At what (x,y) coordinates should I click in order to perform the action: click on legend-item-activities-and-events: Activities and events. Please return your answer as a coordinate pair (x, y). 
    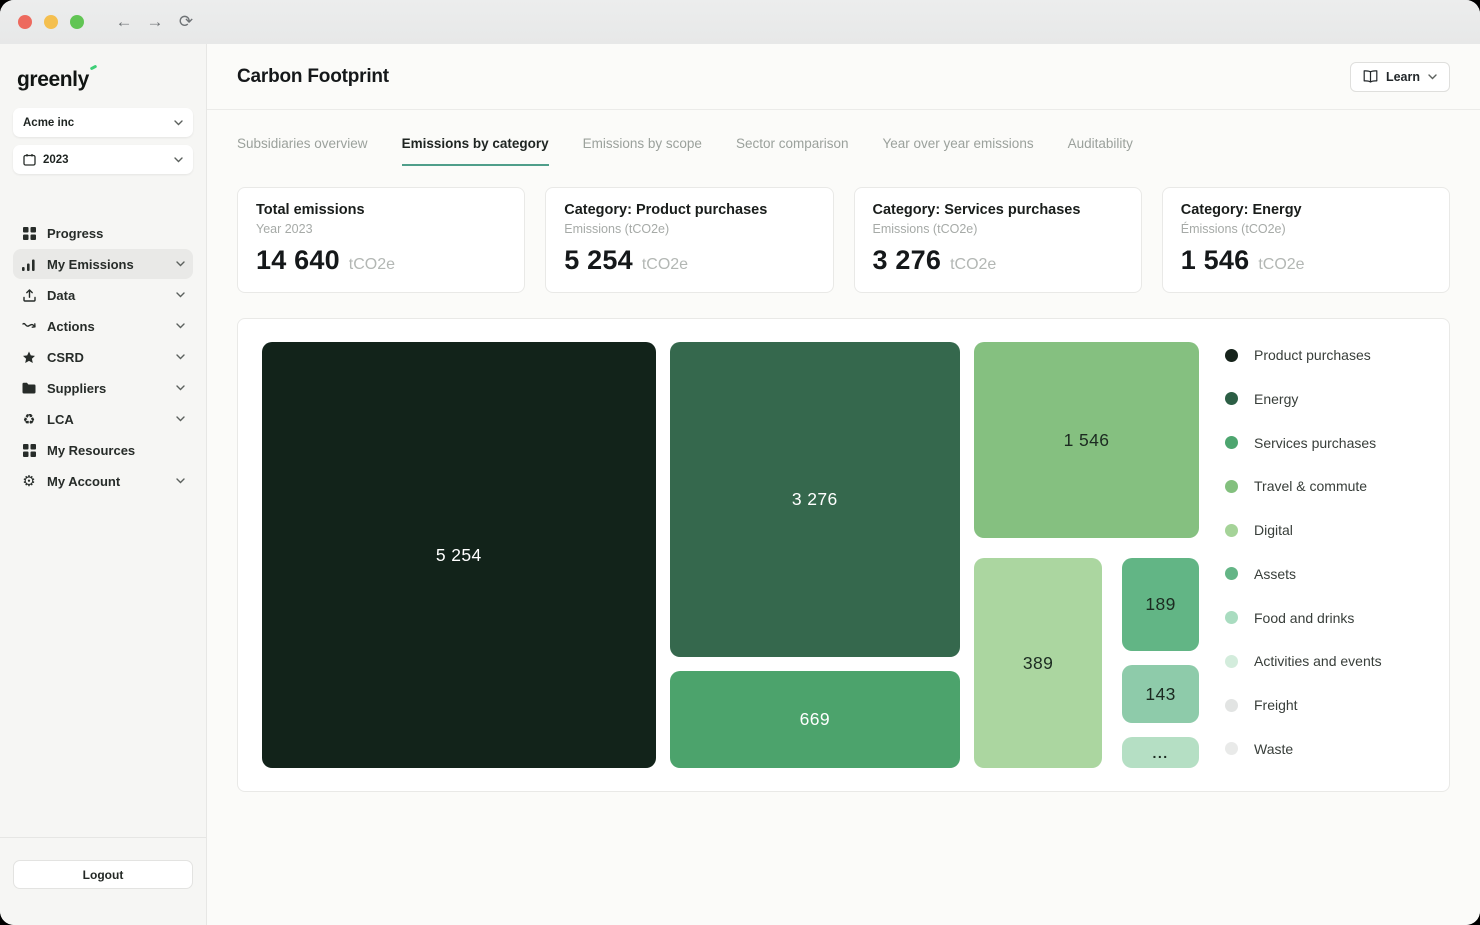
    Looking at the image, I should click on (1325, 661).